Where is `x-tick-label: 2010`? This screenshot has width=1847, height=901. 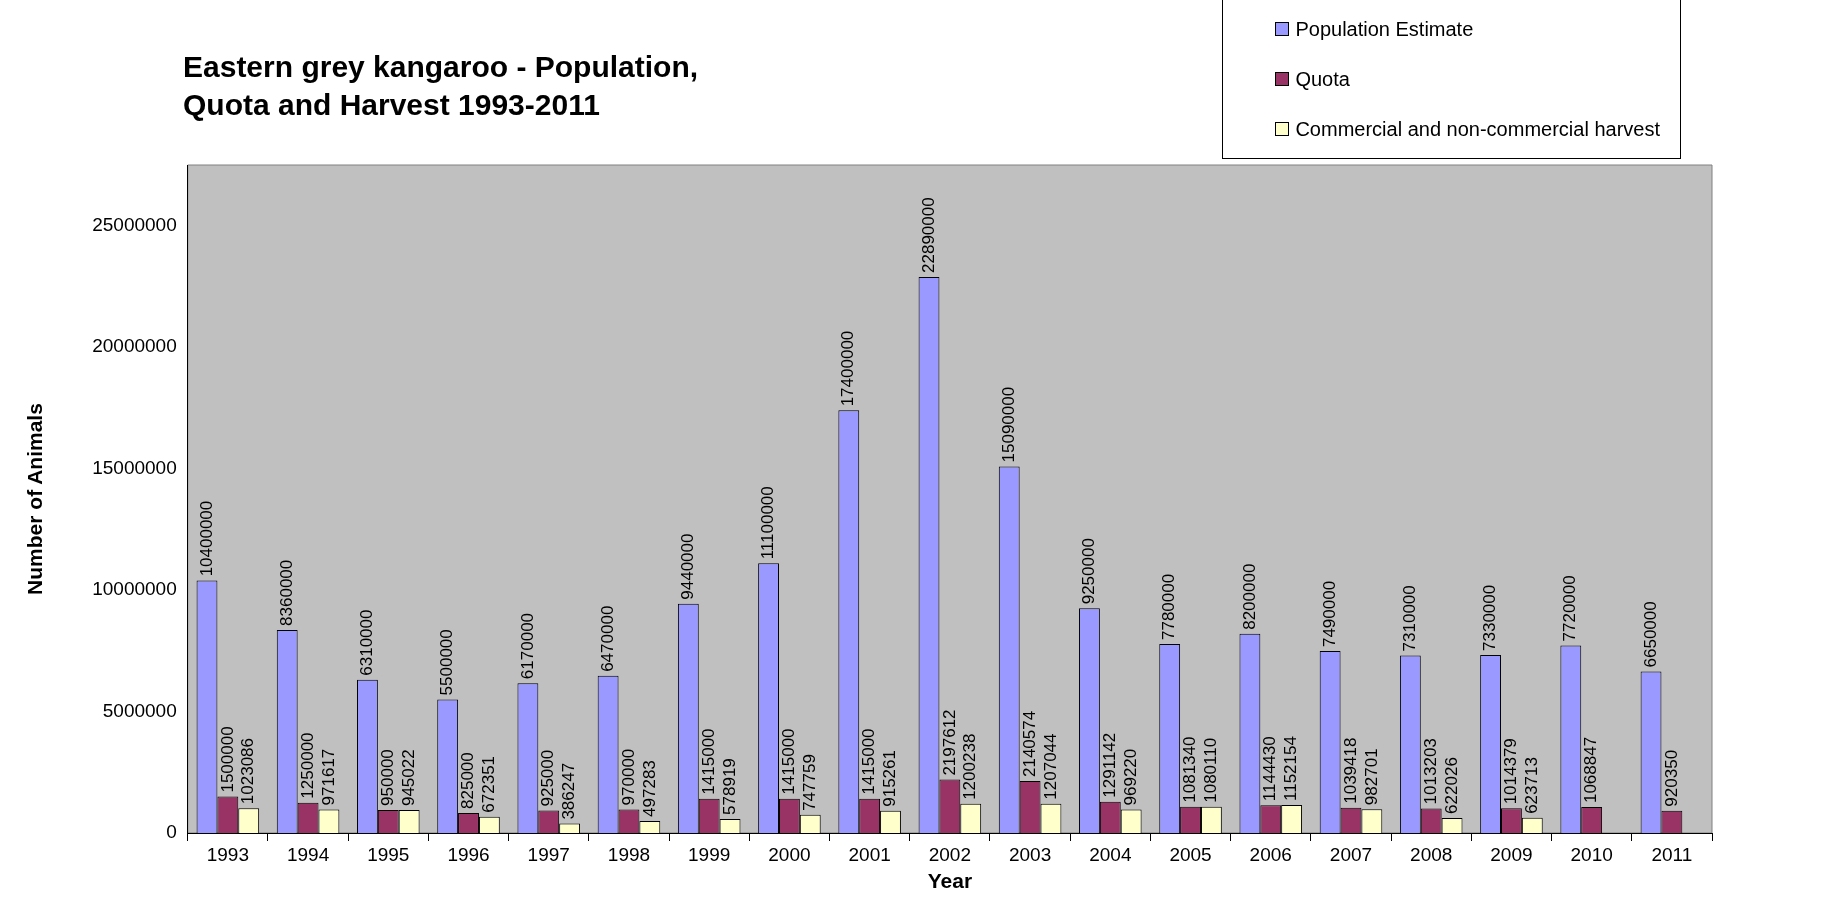
x-tick-label: 2010 is located at coordinates (1591, 854).